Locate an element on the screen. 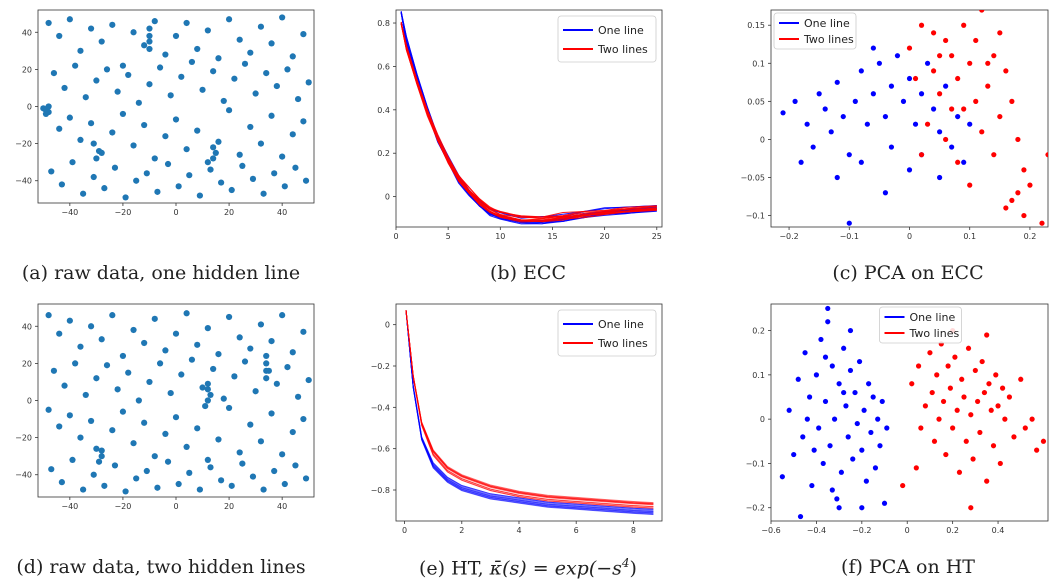  x-tick-label: 4 is located at coordinates (518, 530).